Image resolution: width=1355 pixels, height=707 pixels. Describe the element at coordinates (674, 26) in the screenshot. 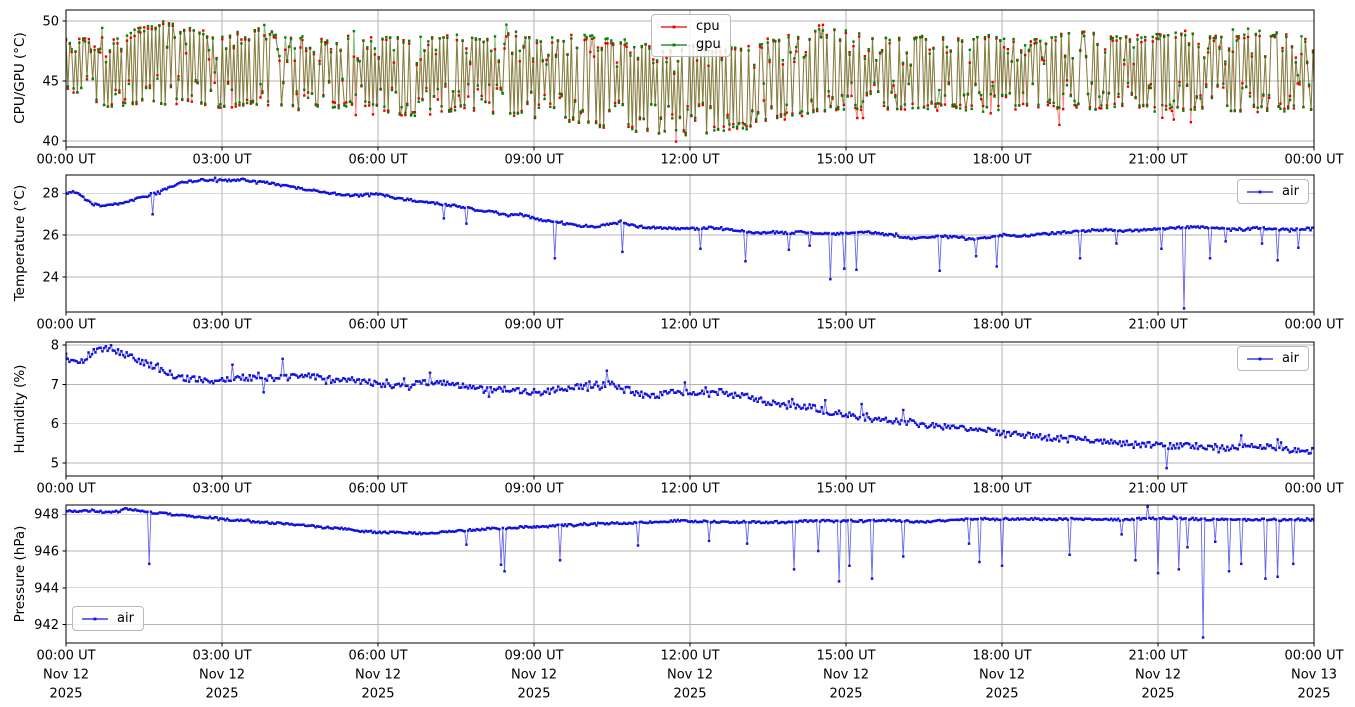

I see `cpu-legend-line-icon` at that location.